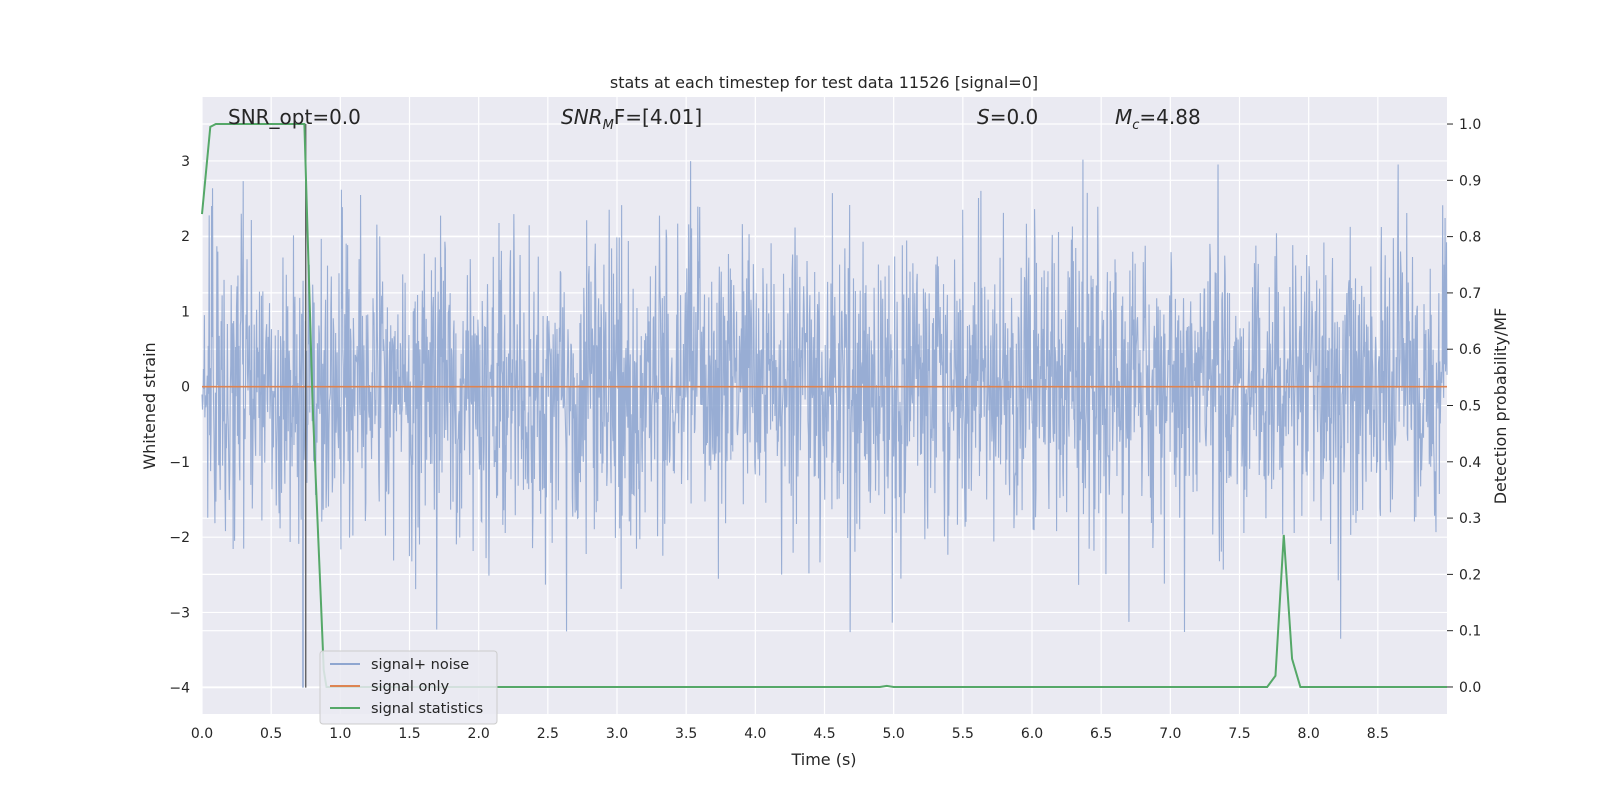 This screenshot has height=804, width=1600. What do you see at coordinates (1378, 734) in the screenshot?
I see `x-tick-label-17: 8.5` at bounding box center [1378, 734].